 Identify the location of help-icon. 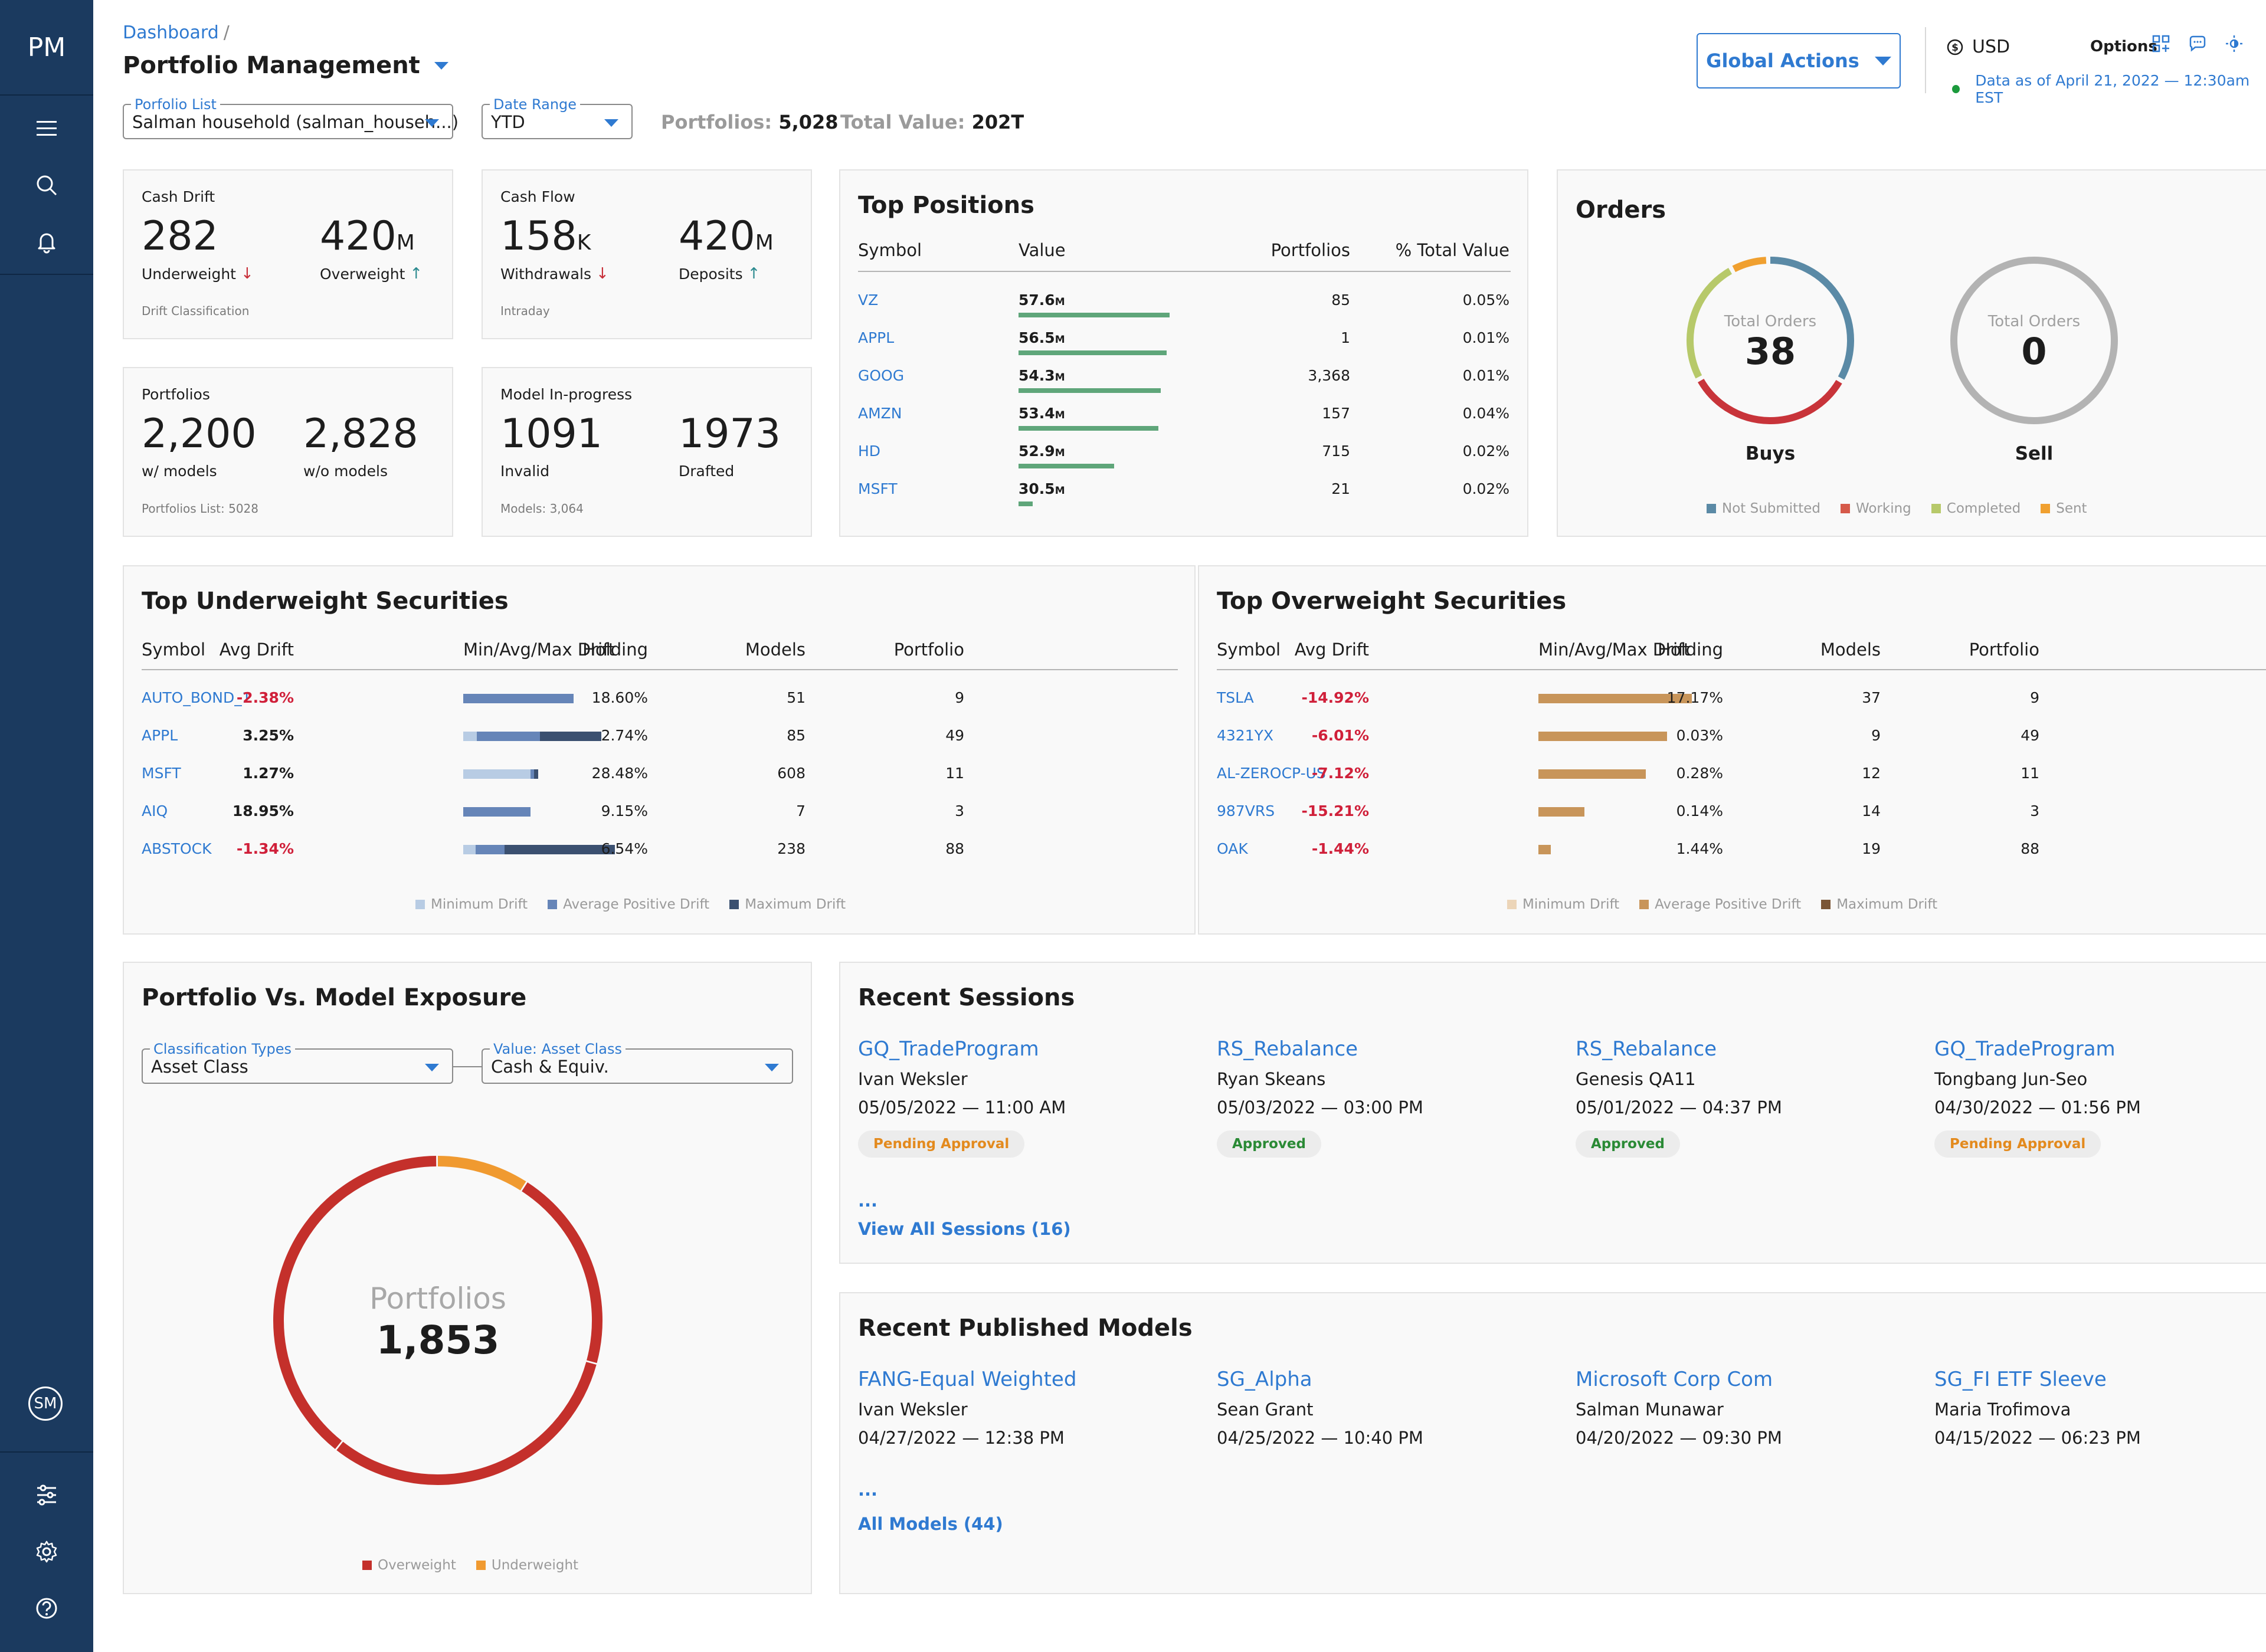
(47, 1608).